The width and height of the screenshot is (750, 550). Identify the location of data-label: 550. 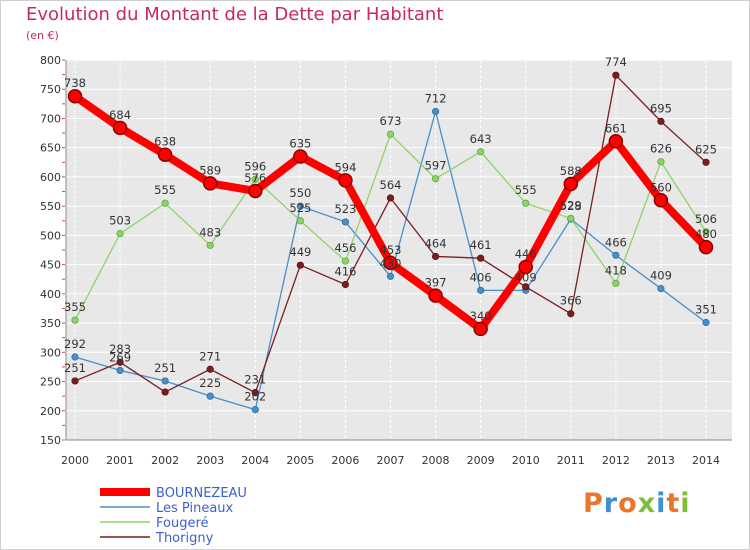
(300, 193).